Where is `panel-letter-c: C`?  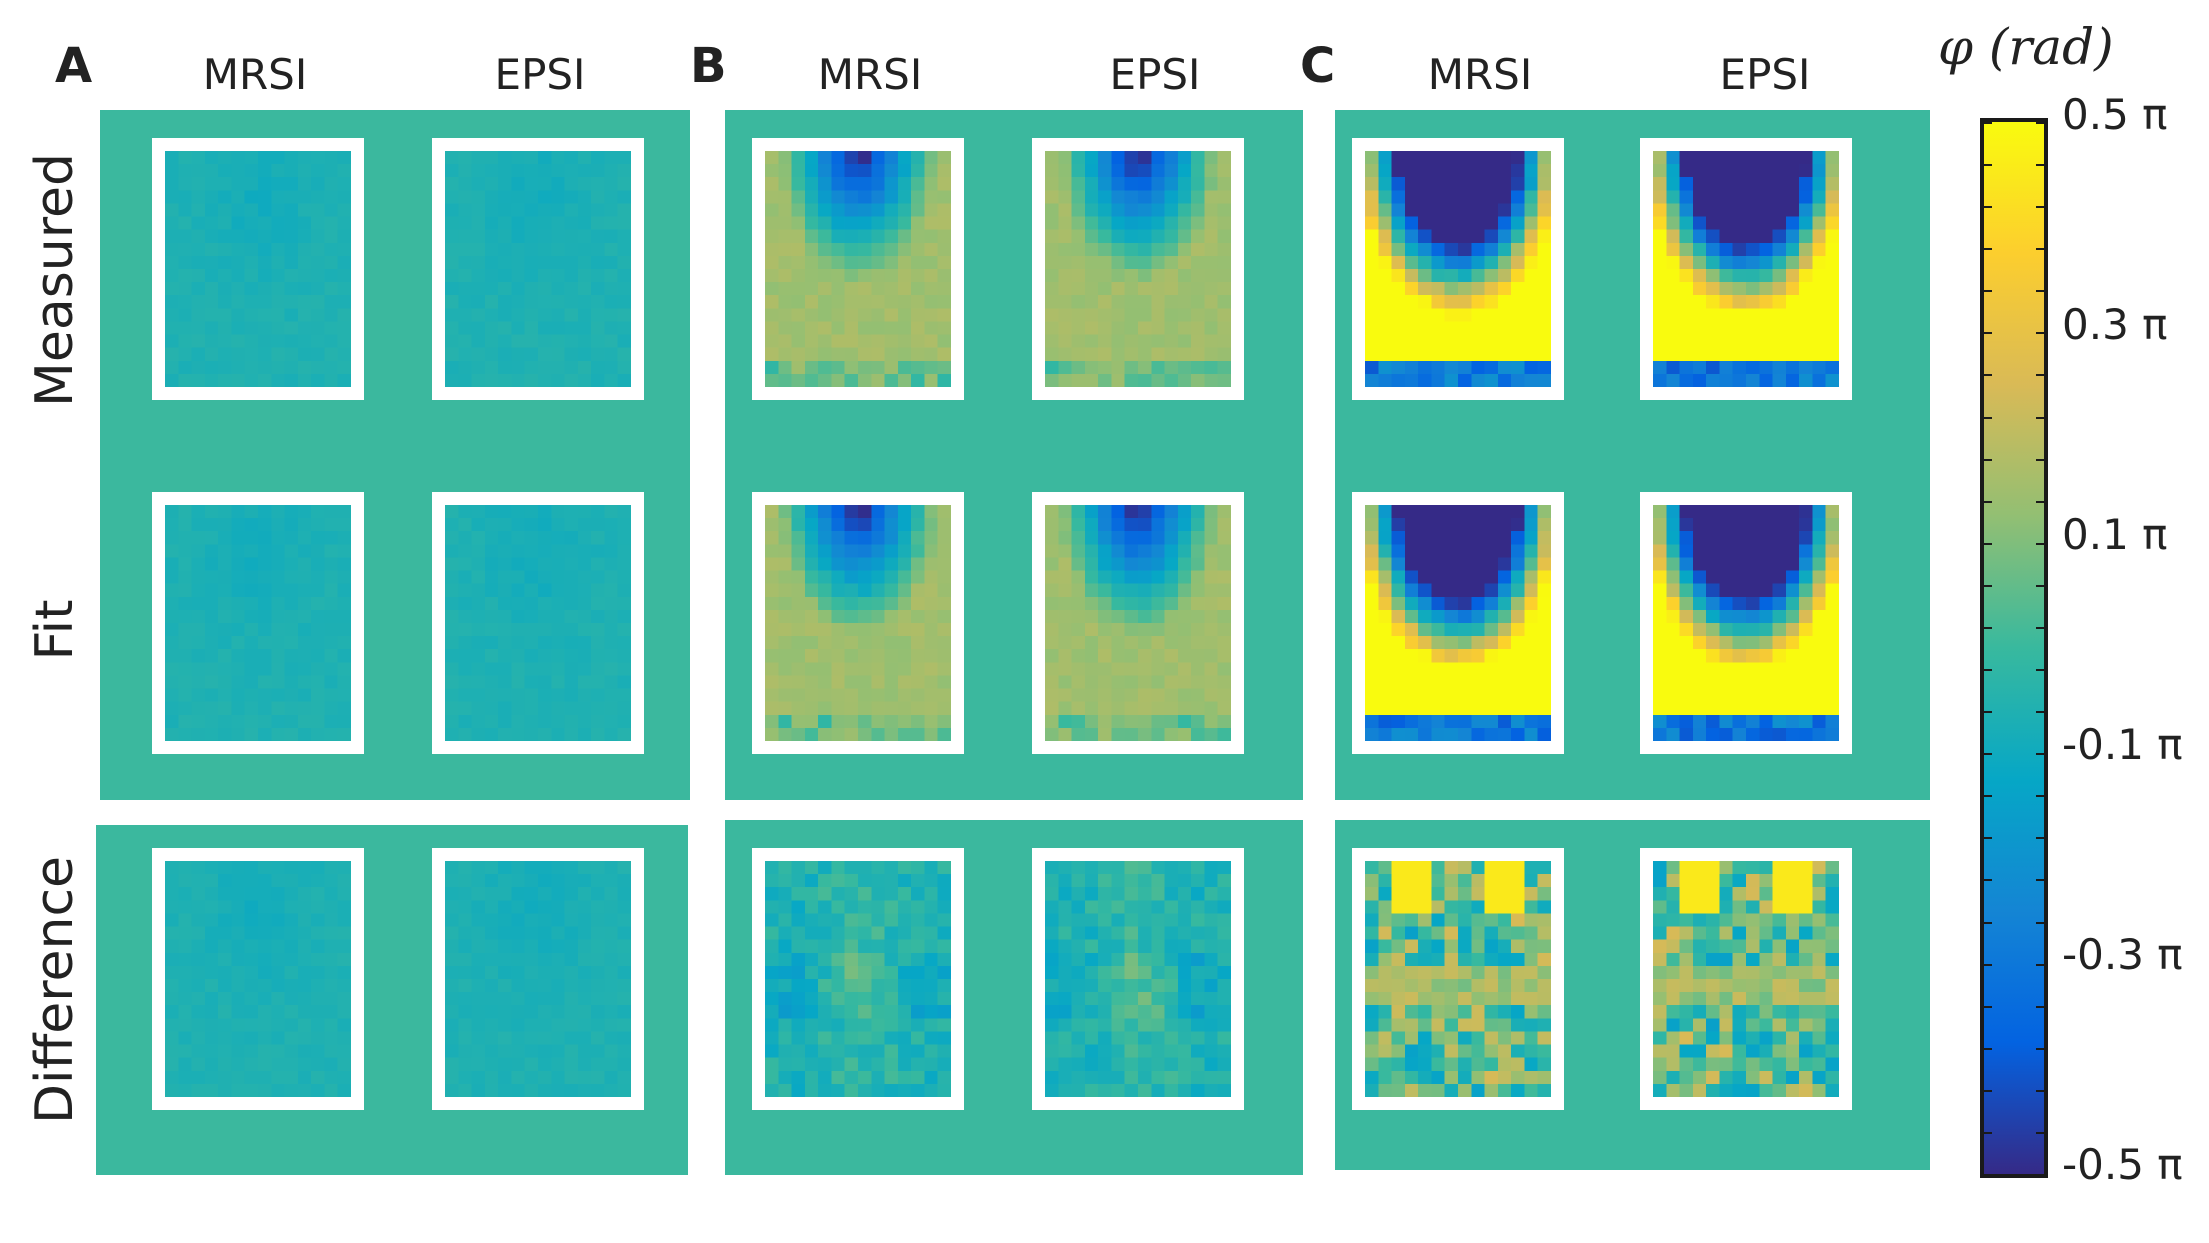 panel-letter-c: C is located at coordinates (1318, 66).